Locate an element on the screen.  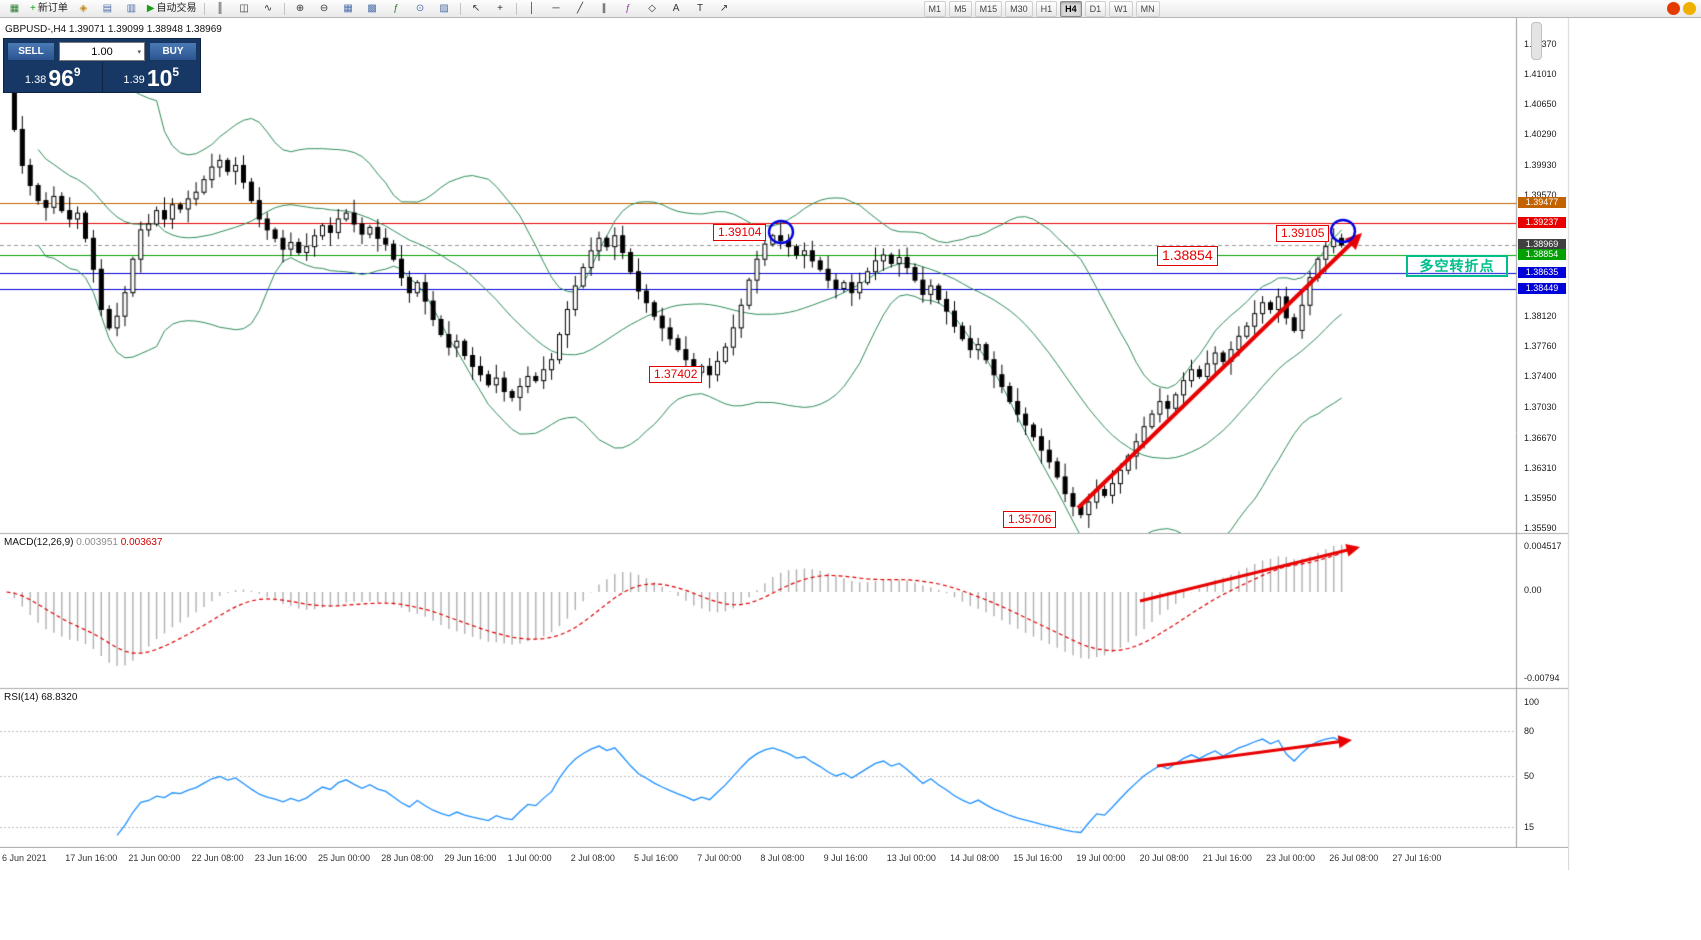
periods-icon-glyph: ⊙ is located at coordinates (420, 8).